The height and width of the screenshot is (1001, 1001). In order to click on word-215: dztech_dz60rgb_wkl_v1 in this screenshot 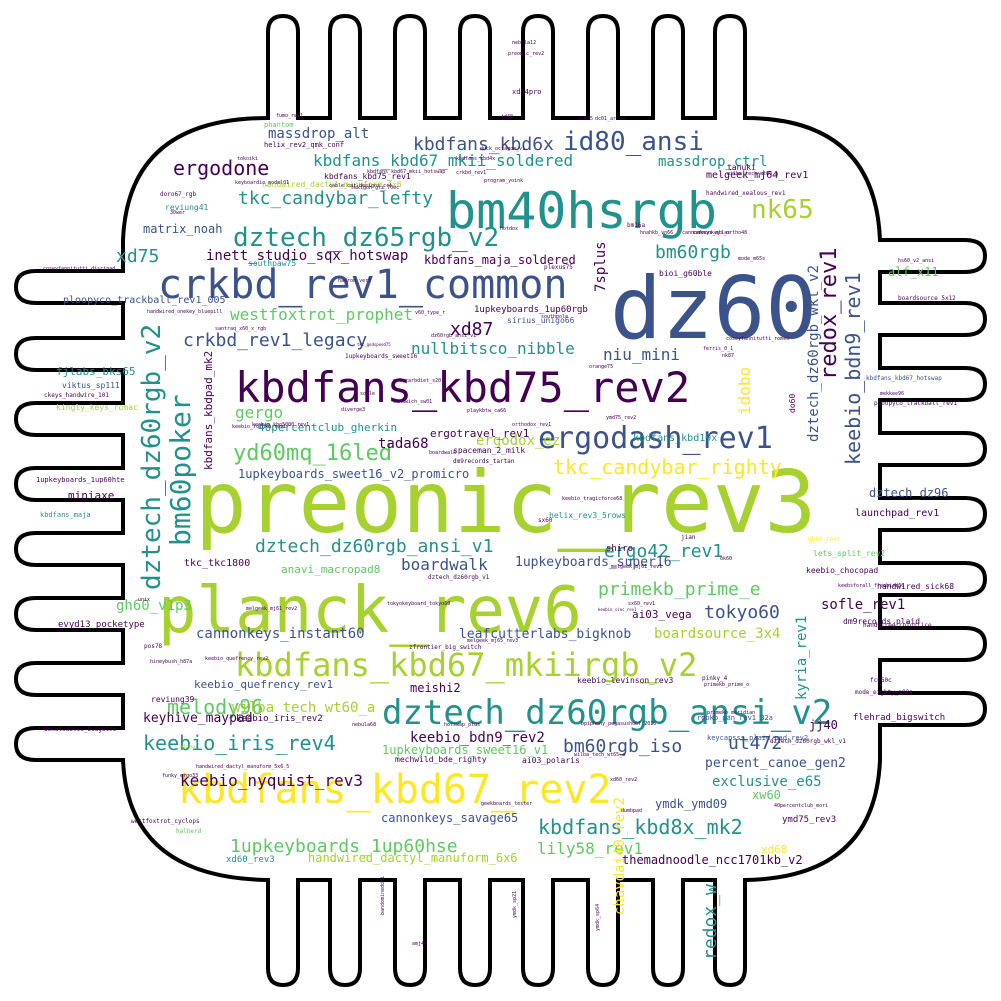, I will do `click(808, 741)`.